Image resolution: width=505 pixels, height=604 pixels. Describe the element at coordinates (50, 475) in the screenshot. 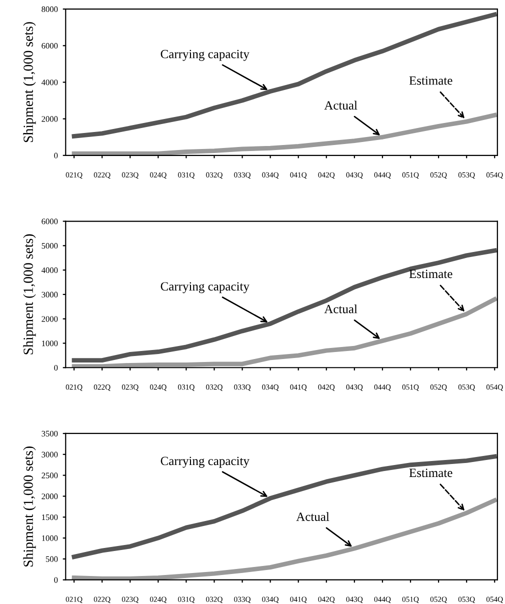

I see `y-tick-label: 2500` at that location.